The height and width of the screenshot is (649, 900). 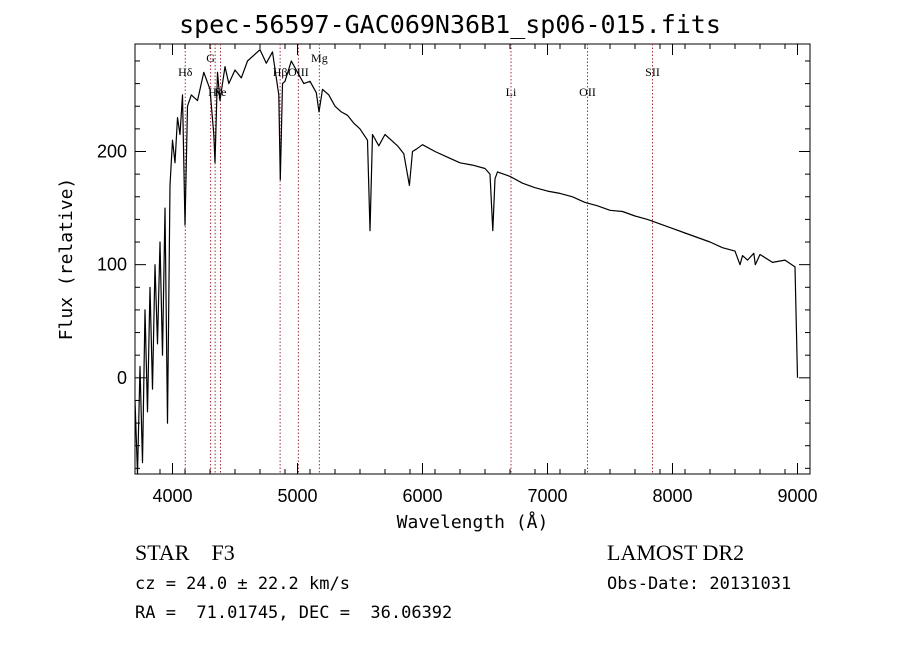 I want to click on observation-date: Obs-Date: 20131031, so click(x=699, y=584).